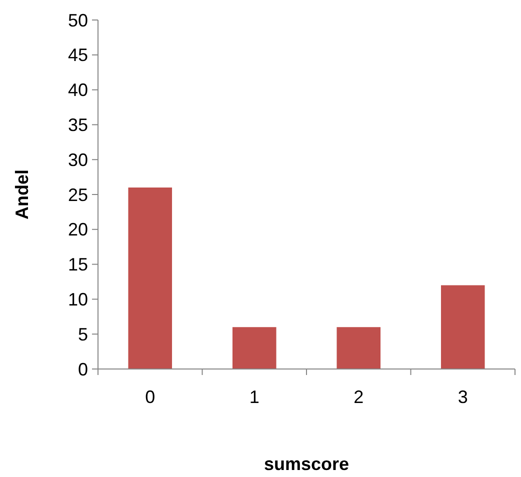 The height and width of the screenshot is (477, 521). What do you see at coordinates (78, 194) in the screenshot?
I see `y-tick-label: 25` at bounding box center [78, 194].